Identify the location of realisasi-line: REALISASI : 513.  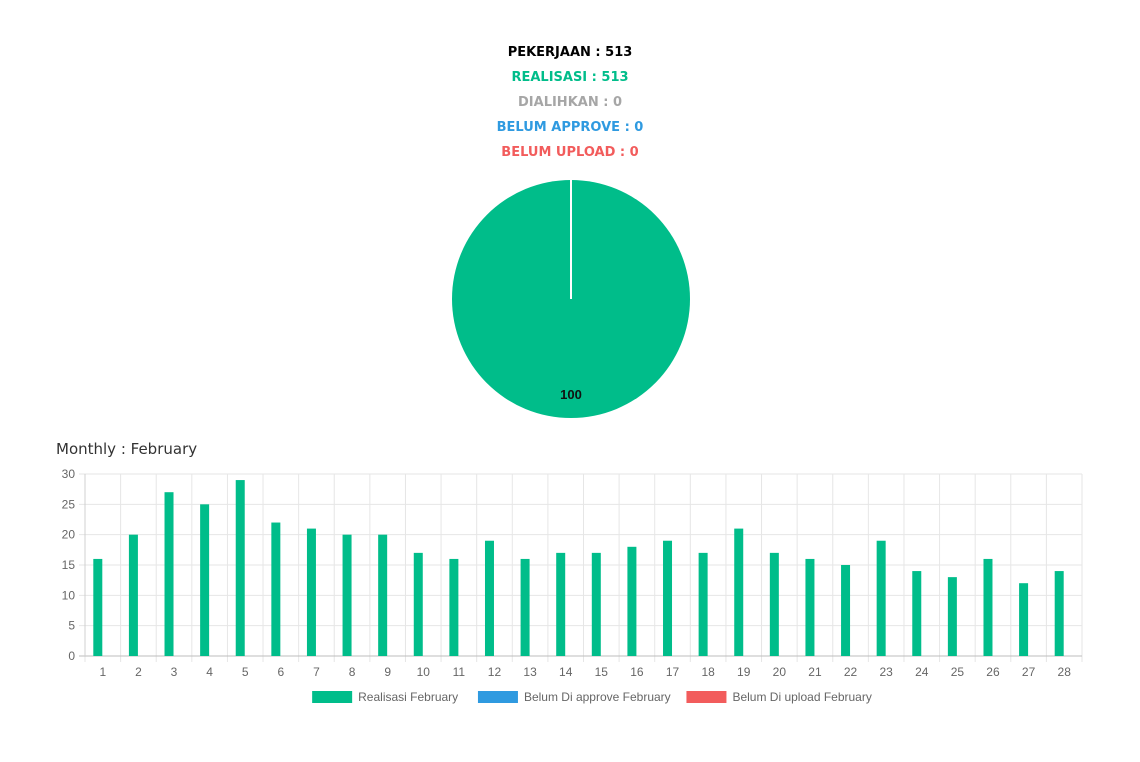
(570, 77).